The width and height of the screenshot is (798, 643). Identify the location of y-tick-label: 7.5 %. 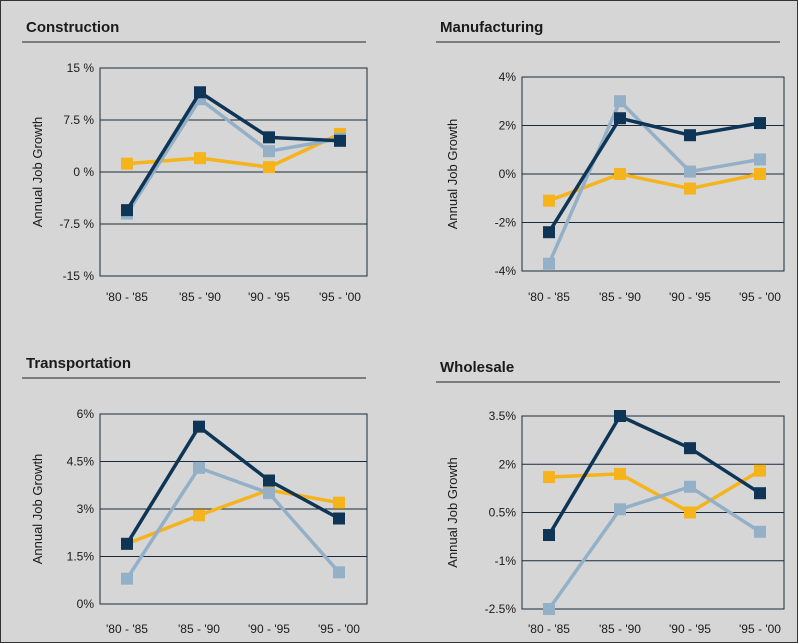
(78, 120).